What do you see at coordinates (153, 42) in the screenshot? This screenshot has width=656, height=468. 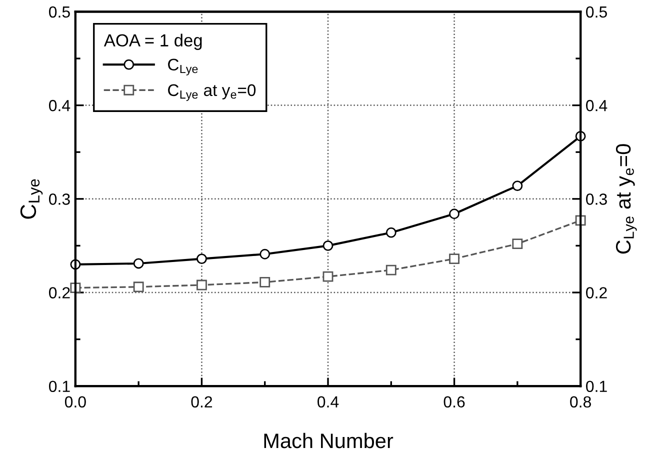 I see `legend-title: AOA = 1 deg` at bounding box center [153, 42].